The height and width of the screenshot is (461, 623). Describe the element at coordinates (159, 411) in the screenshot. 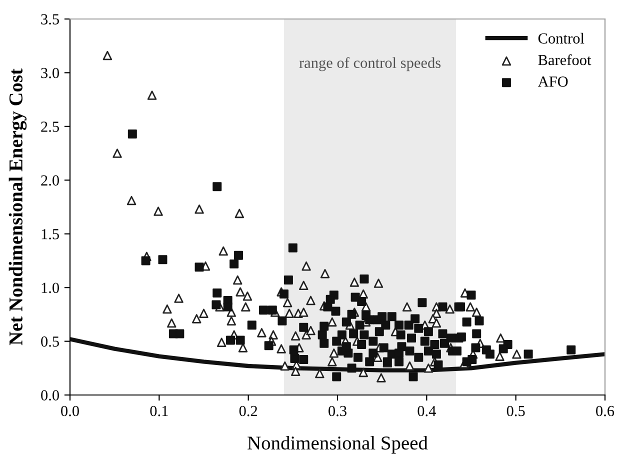

I see `x-tick-label: 0.1` at that location.